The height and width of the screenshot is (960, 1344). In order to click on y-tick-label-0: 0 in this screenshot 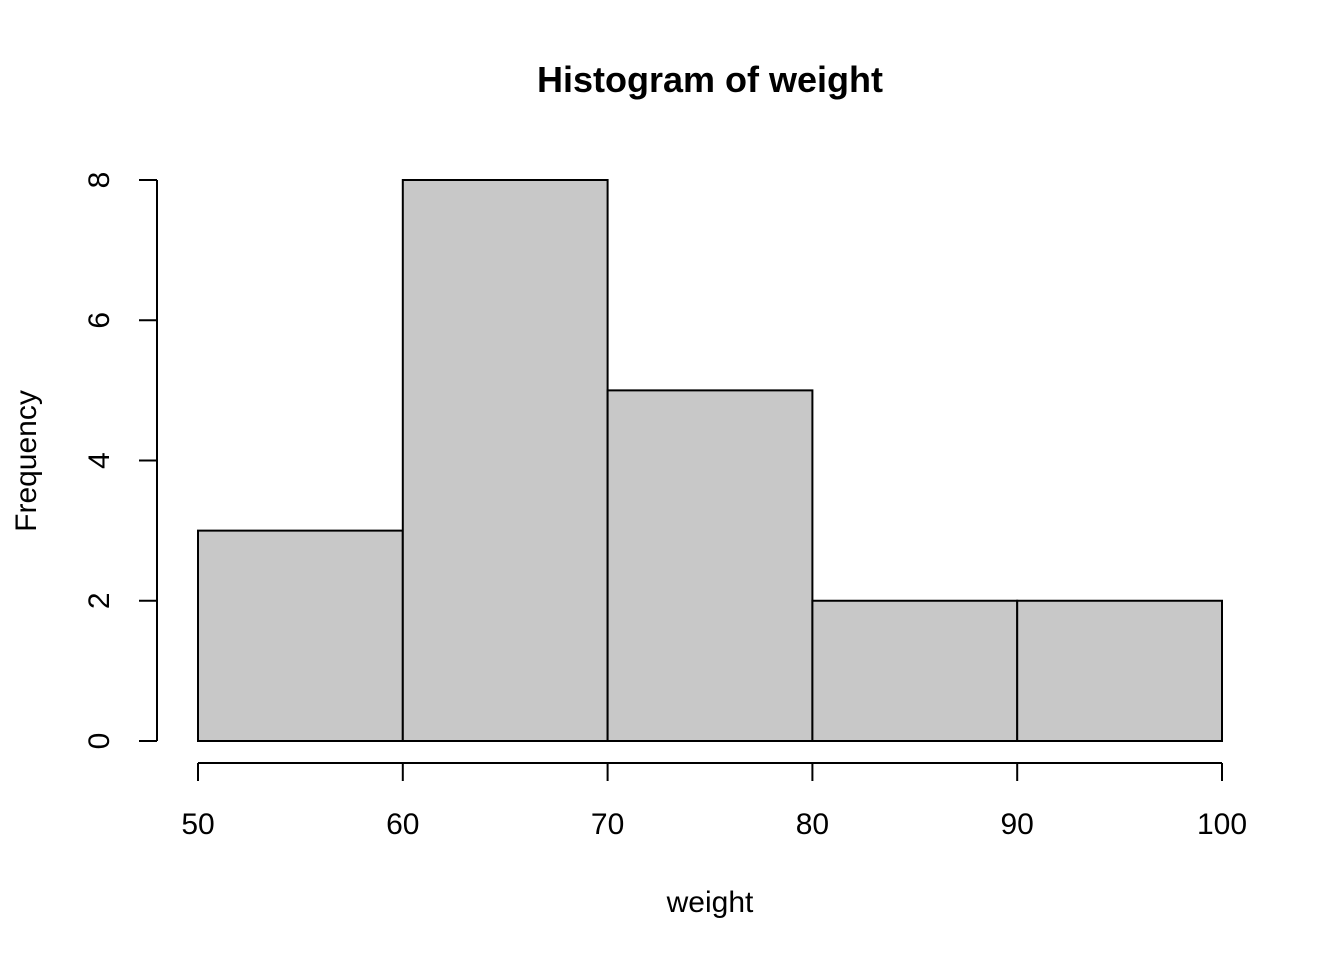, I will do `click(99, 741)`.